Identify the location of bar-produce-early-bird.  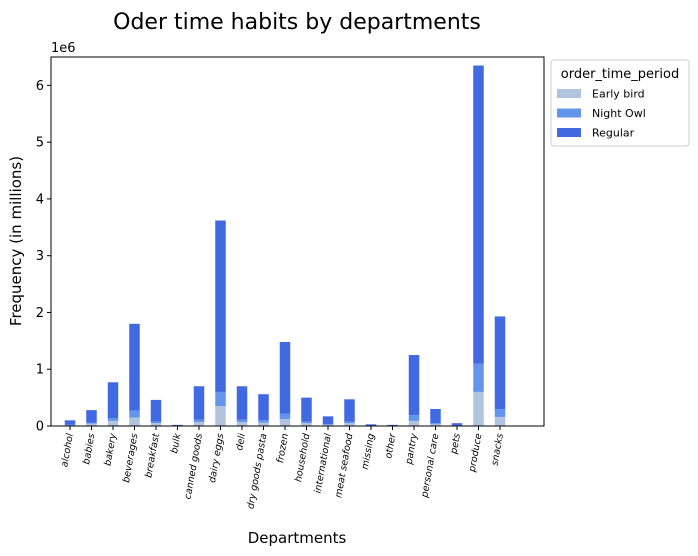
(478, 408).